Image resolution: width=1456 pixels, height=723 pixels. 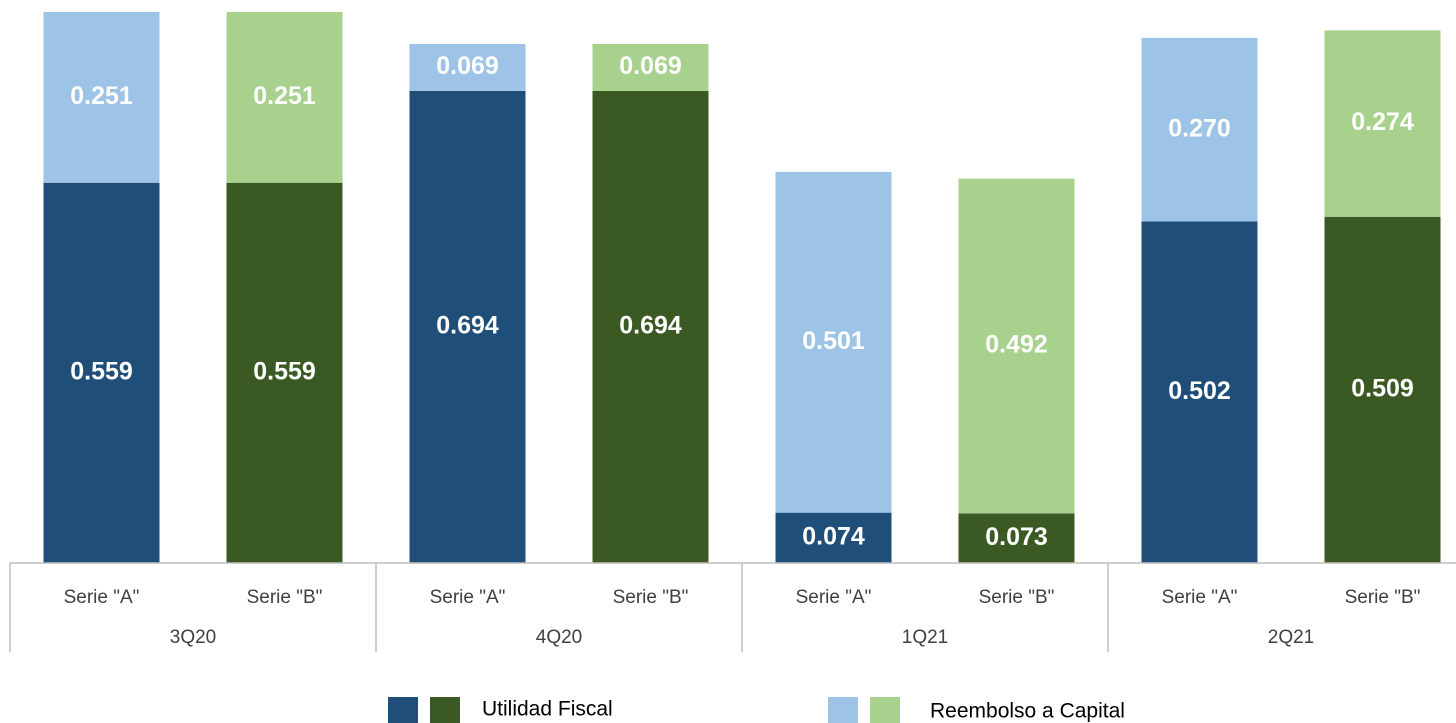 I want to click on legend-label: Reembolso a Capital, so click(x=1027, y=711).